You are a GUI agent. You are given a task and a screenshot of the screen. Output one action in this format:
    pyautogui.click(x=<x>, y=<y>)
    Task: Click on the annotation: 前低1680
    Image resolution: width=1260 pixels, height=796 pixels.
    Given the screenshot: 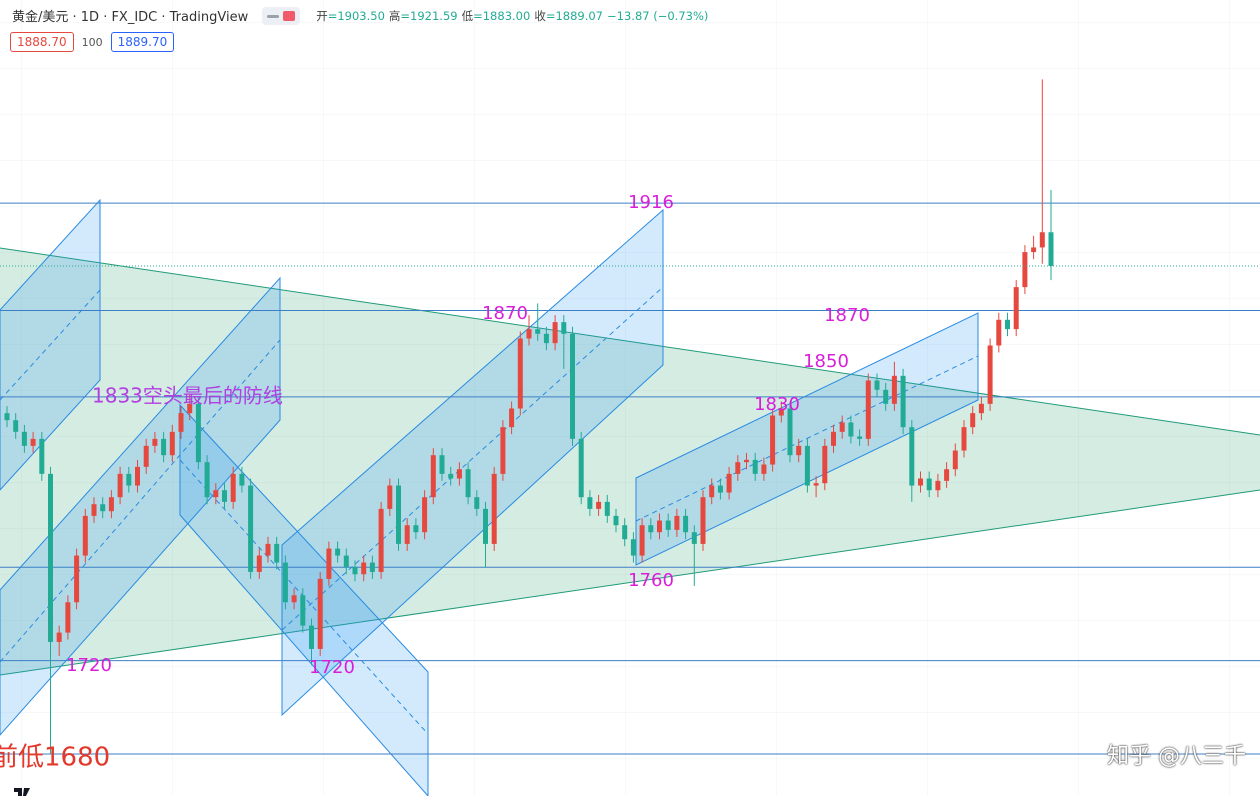 What is the action you would take?
    pyautogui.click(x=55, y=758)
    